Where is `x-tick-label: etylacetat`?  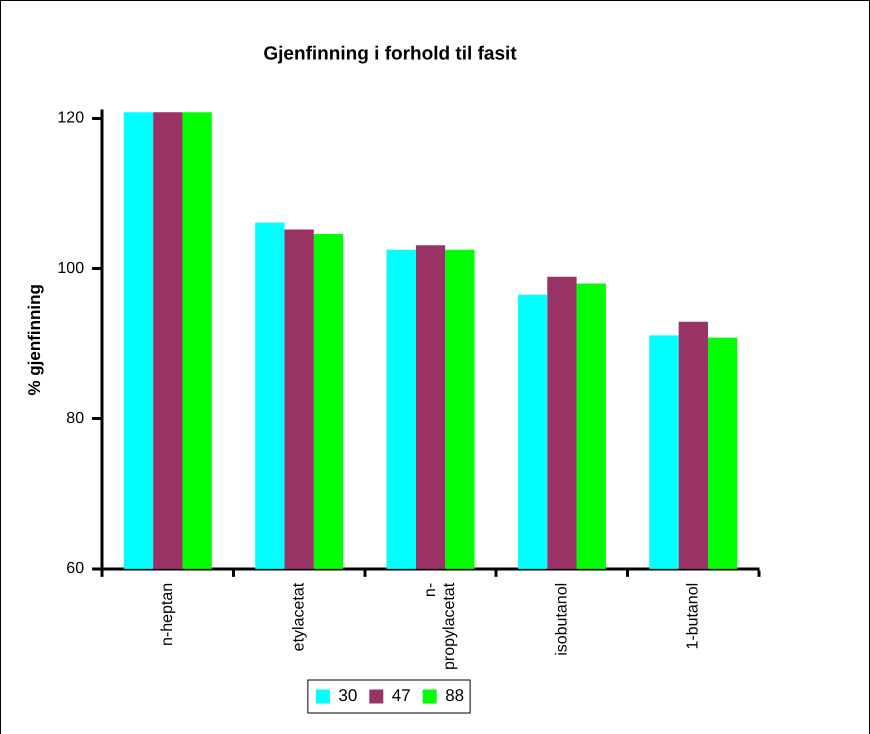 x-tick-label: etylacetat is located at coordinates (299, 617).